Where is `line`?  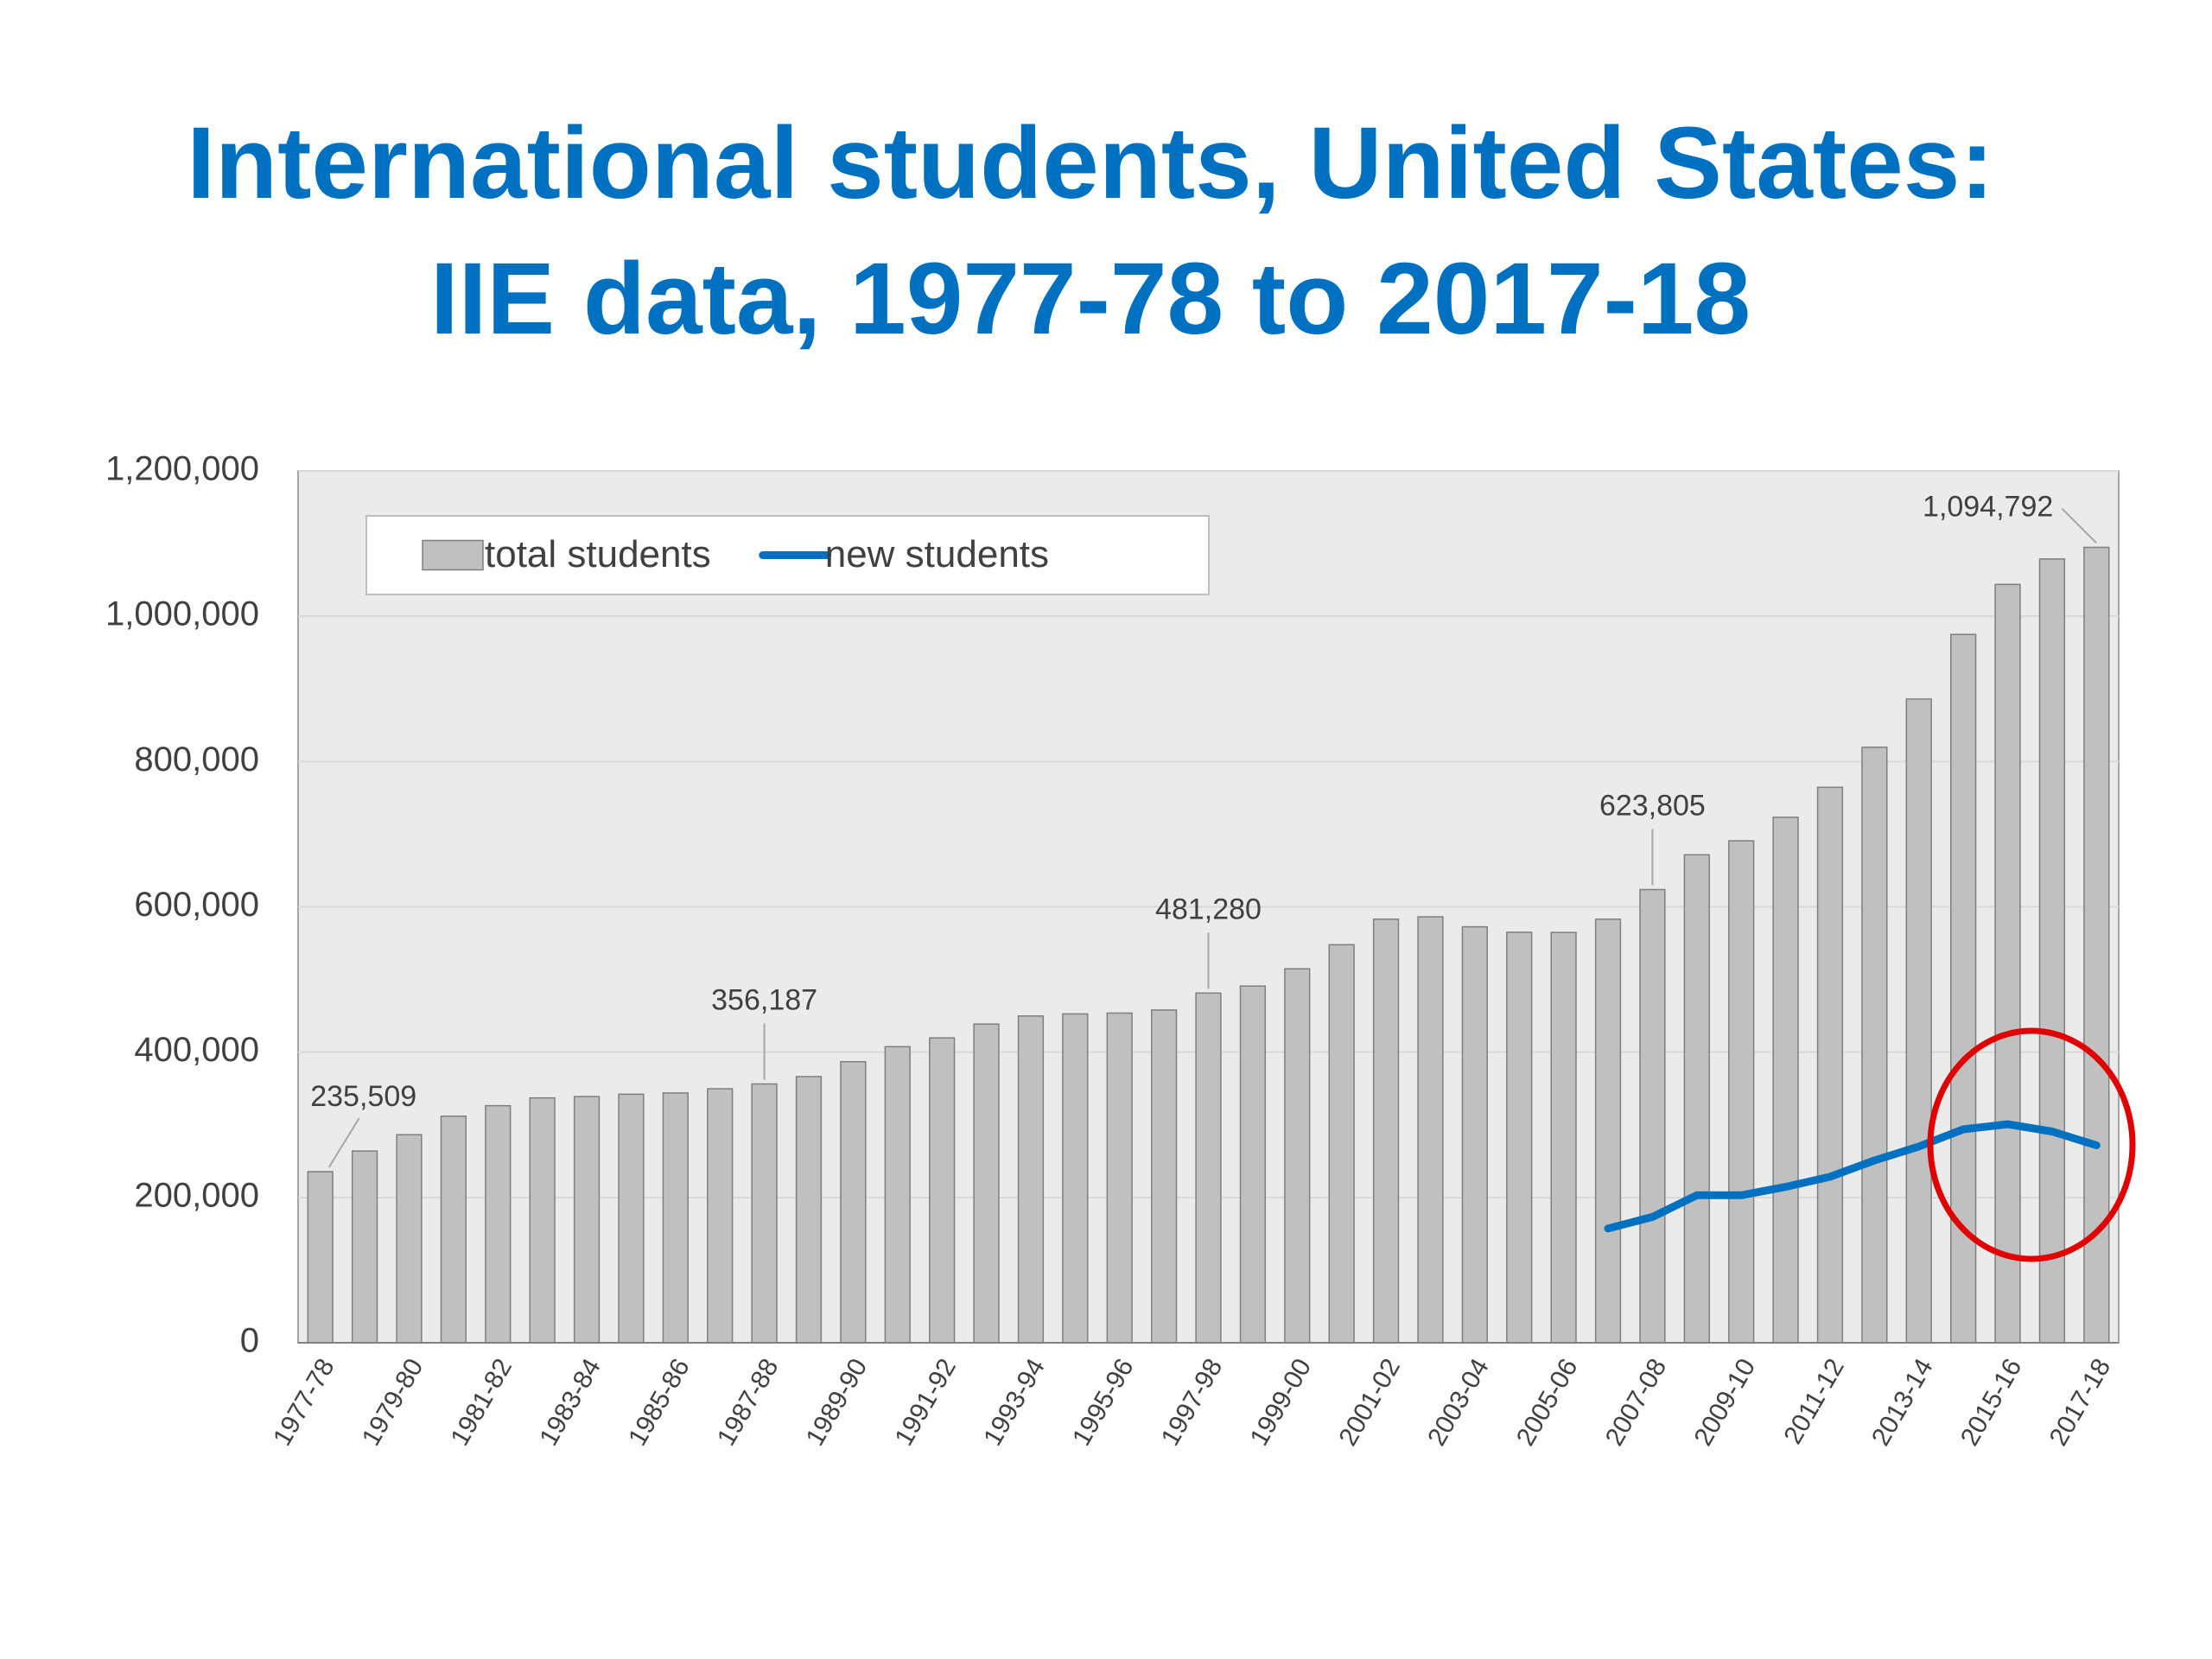 line is located at coordinates (1852, 1176).